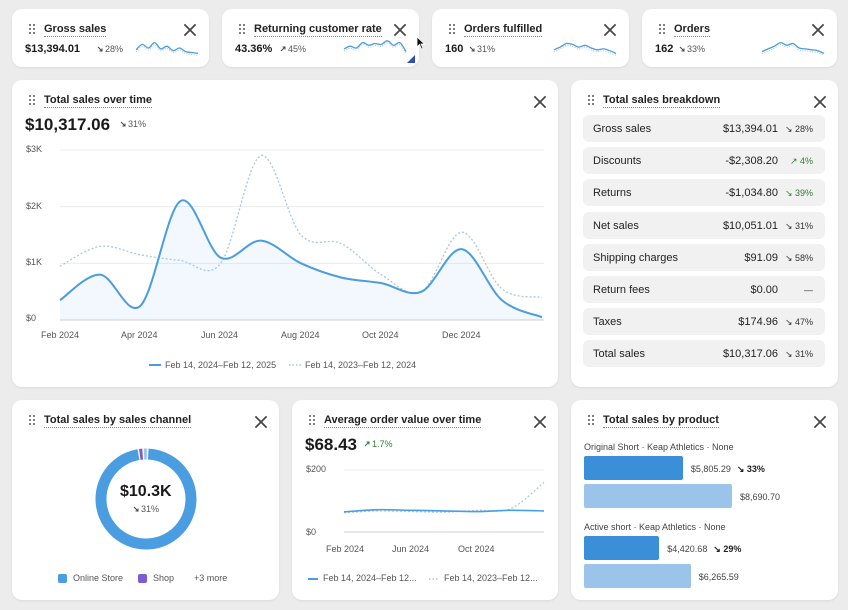 This screenshot has width=848, height=610. What do you see at coordinates (53, 49) in the screenshot?
I see `kpi-value: $13,394.01` at bounding box center [53, 49].